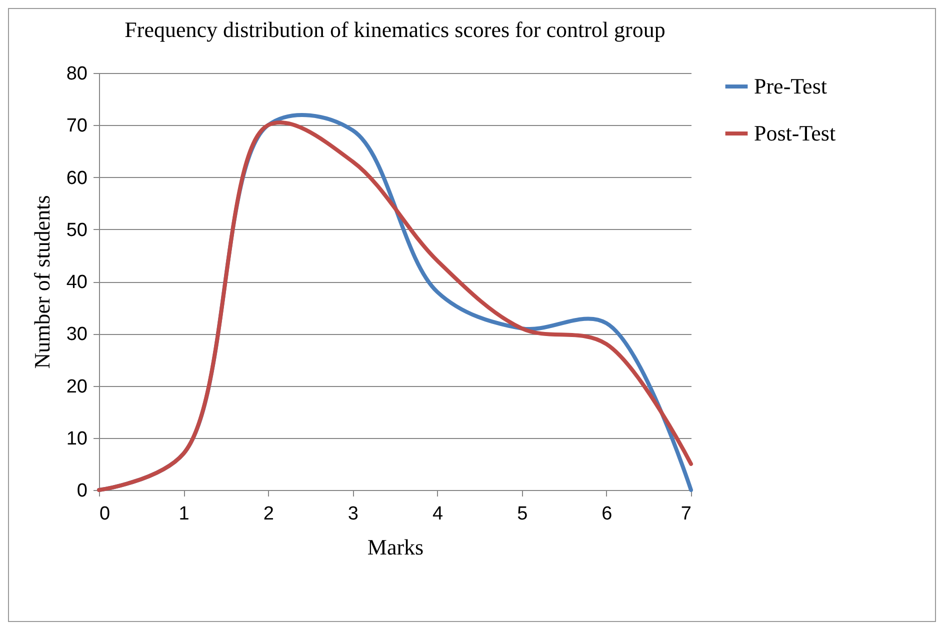 The image size is (944, 630). I want to click on y-axis-title: Number of students, so click(41, 282).